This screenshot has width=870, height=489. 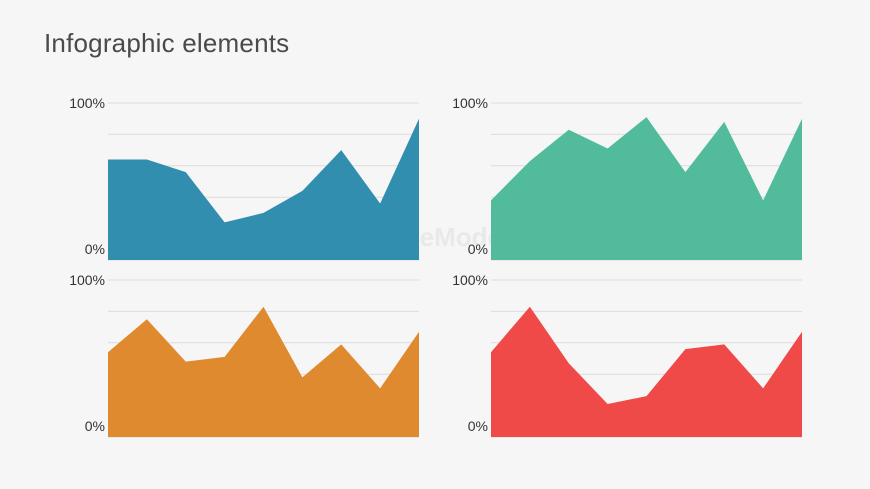 What do you see at coordinates (167, 43) in the screenshot?
I see `page-title: Infographic elements` at bounding box center [167, 43].